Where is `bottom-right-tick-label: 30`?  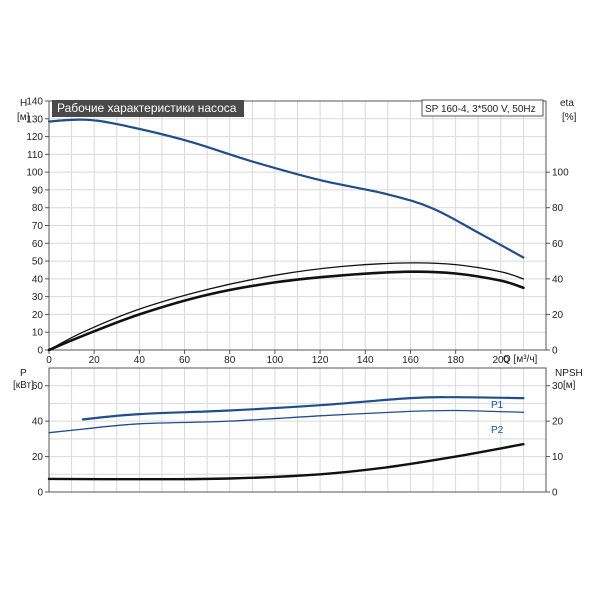 bottom-right-tick-label: 30 is located at coordinates (558, 386).